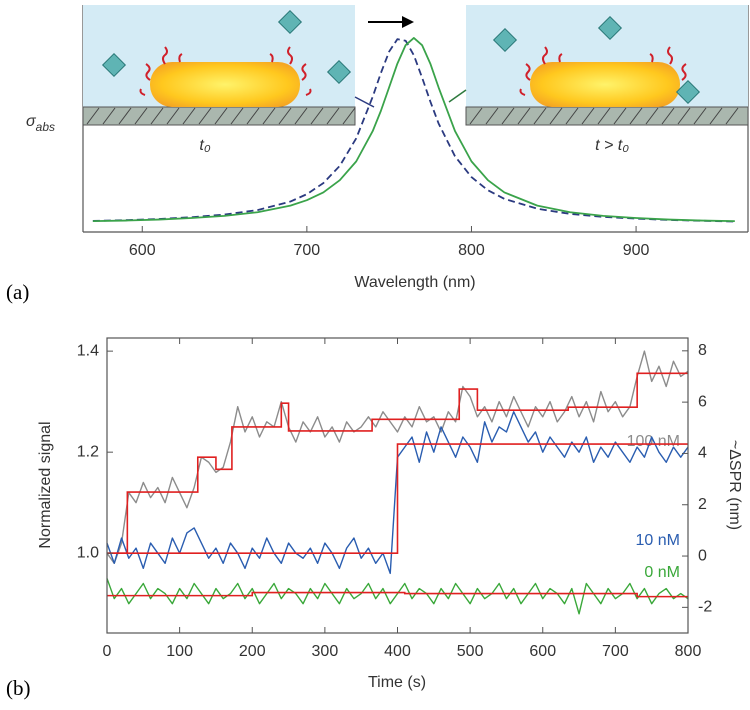 The image size is (750, 710). I want to click on x-tick-label: 500, so click(470, 651).